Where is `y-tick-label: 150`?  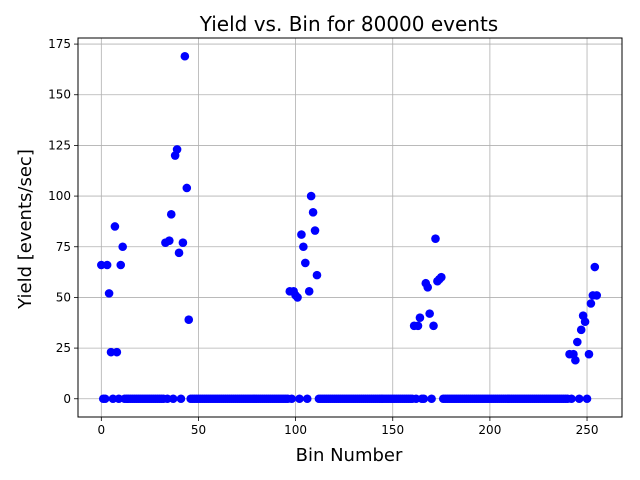
y-tick-label: 150 is located at coordinates (59, 95).